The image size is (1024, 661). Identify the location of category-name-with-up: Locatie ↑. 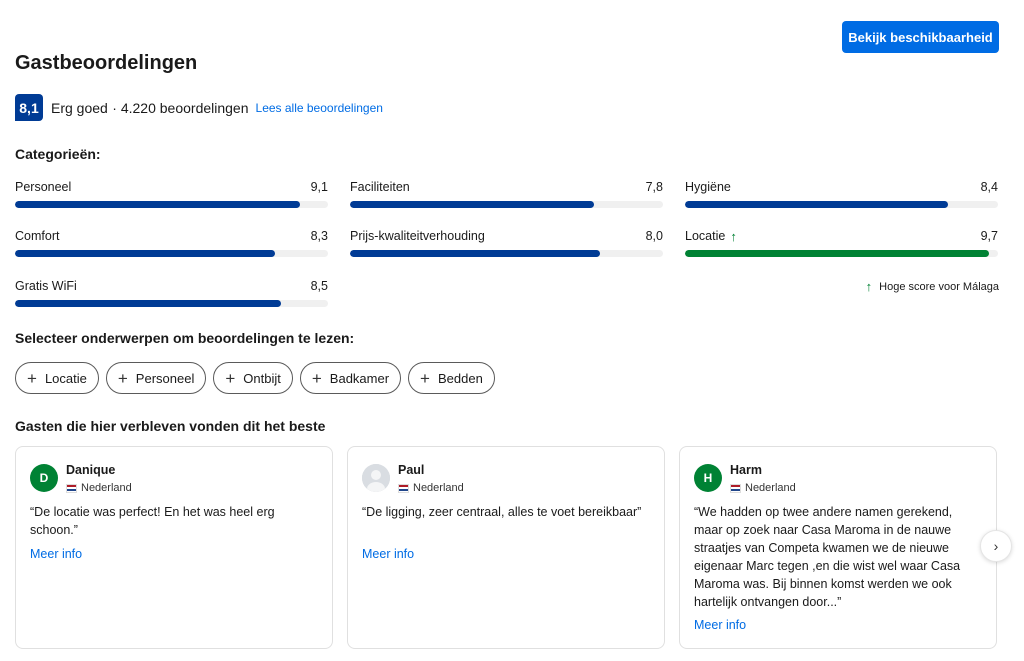
(711, 236).